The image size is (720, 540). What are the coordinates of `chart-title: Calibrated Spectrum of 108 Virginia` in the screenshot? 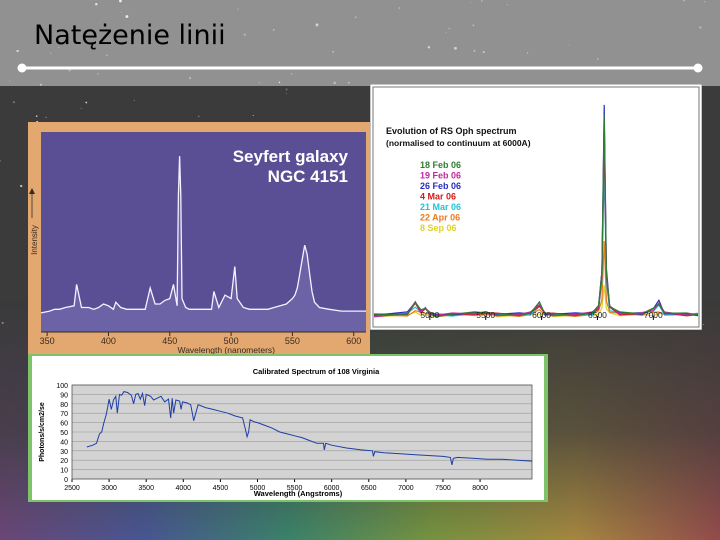 It's located at (316, 371).